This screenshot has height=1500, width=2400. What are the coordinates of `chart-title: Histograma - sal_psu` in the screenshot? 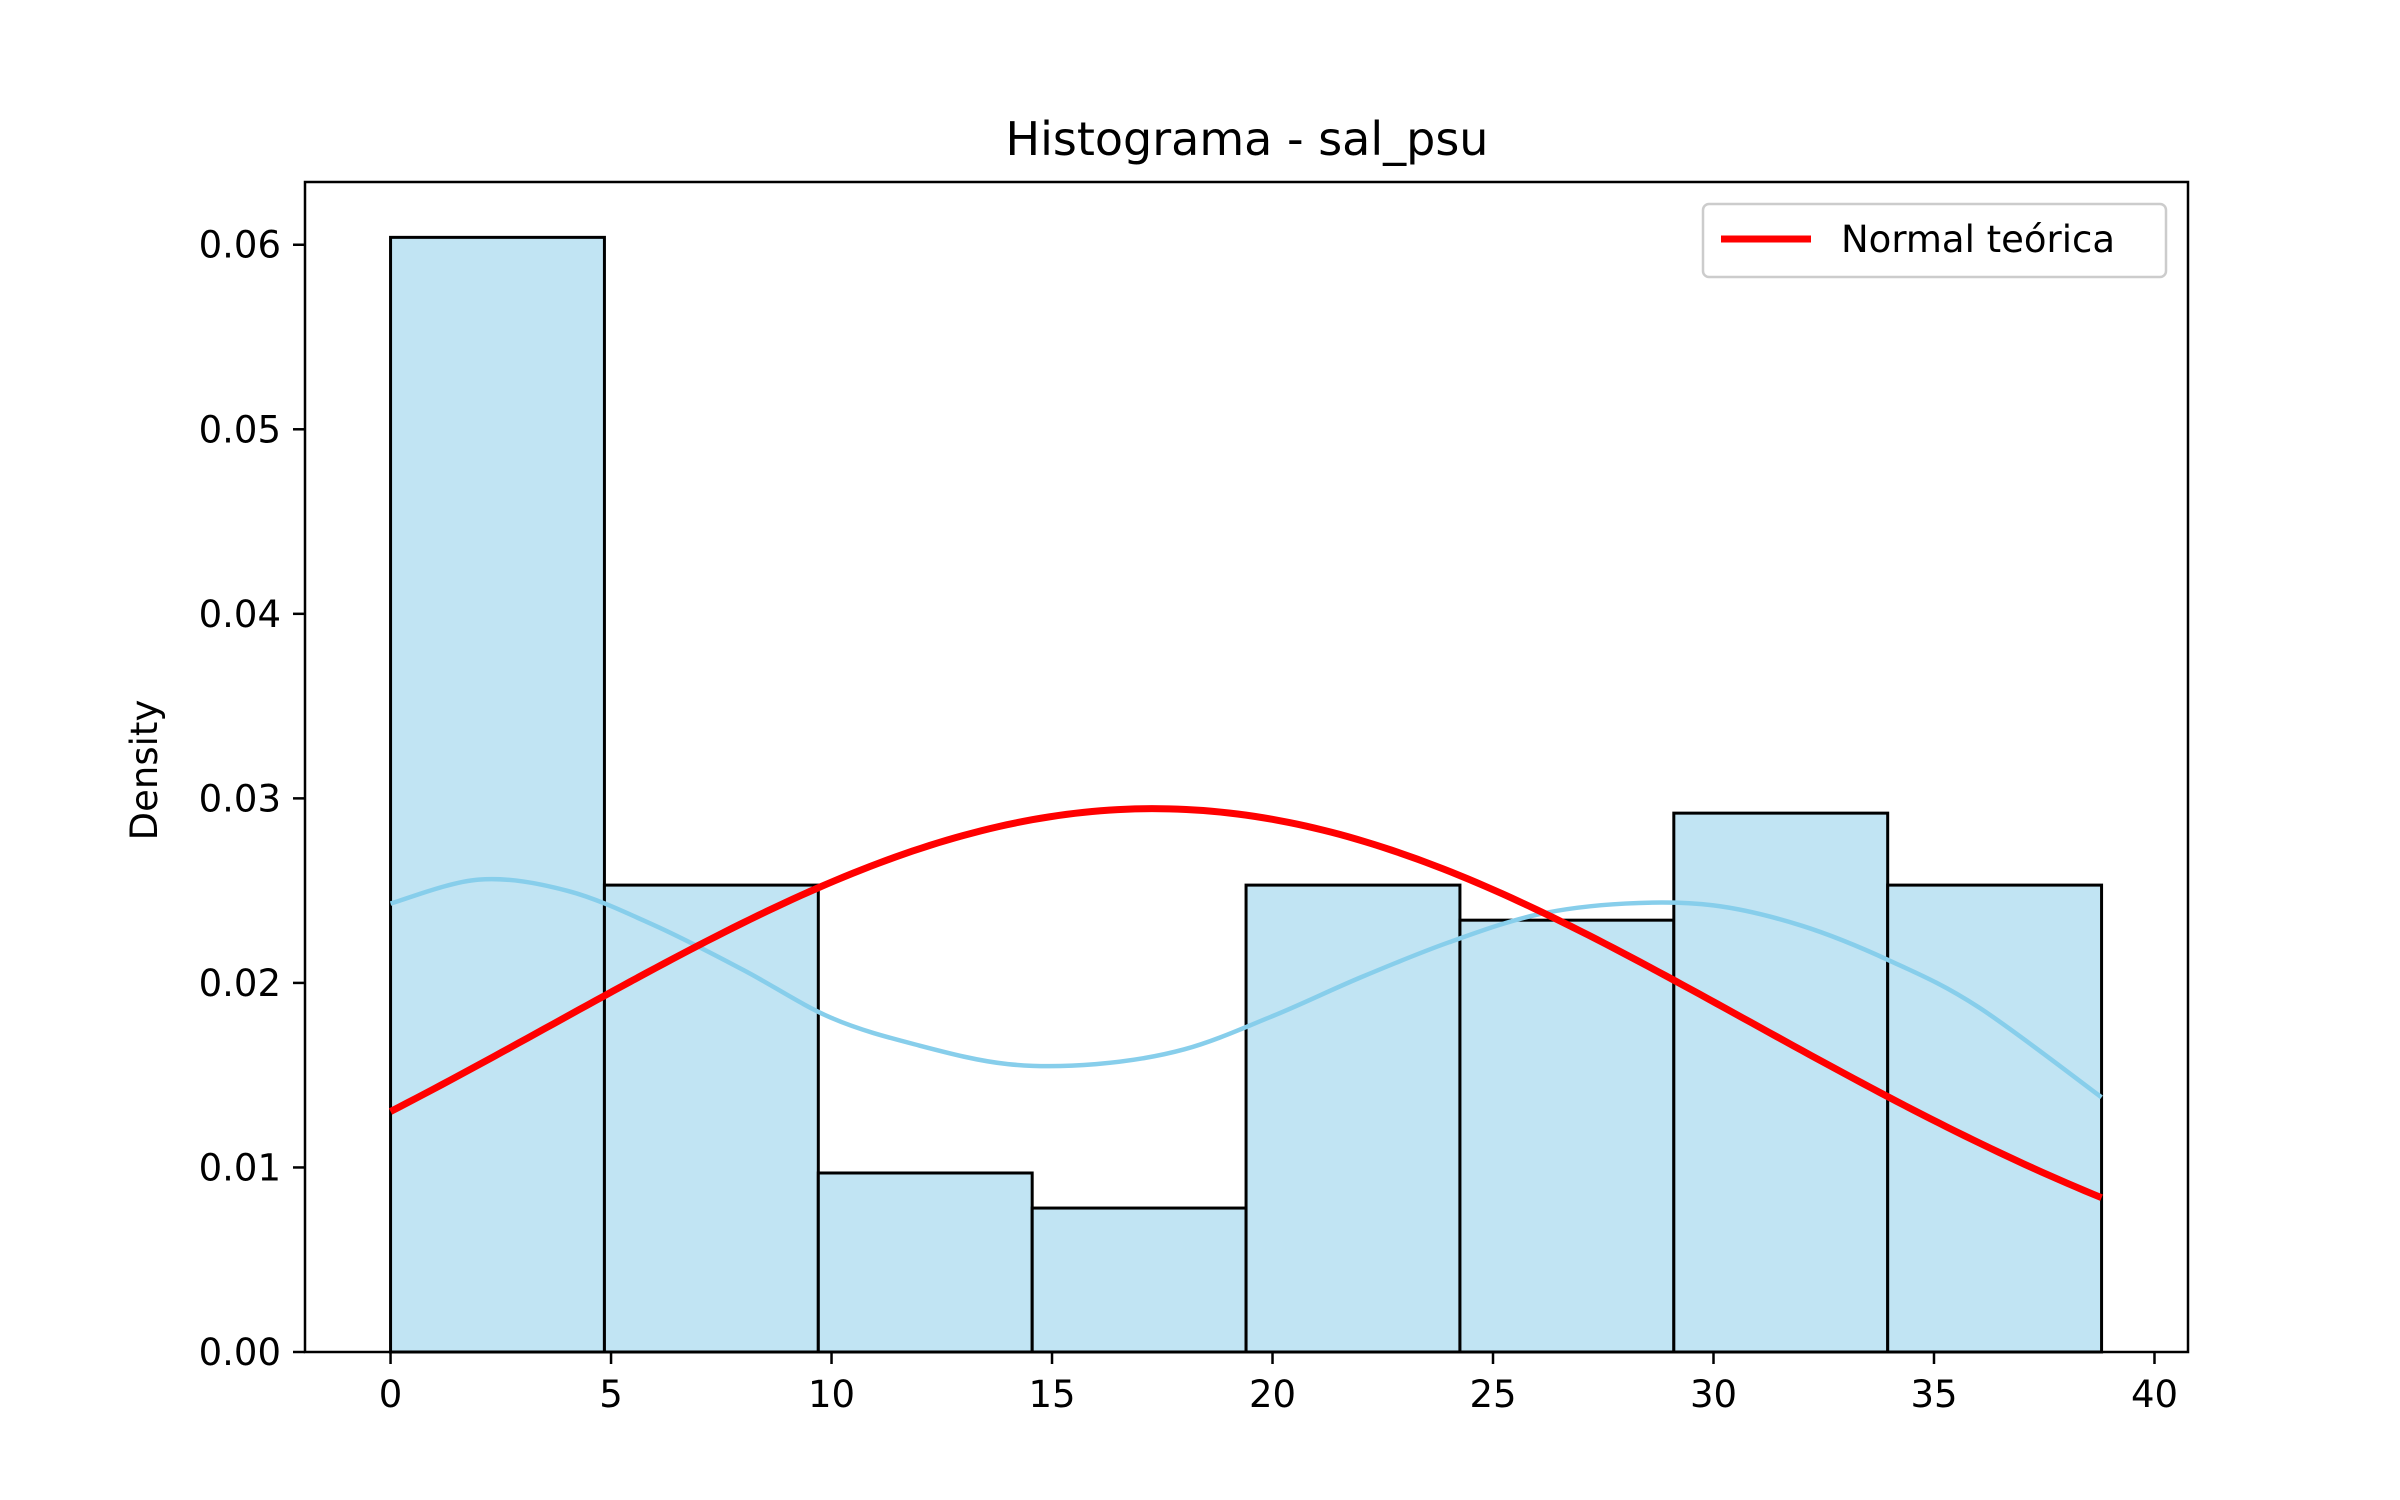 It's located at (1247, 139).